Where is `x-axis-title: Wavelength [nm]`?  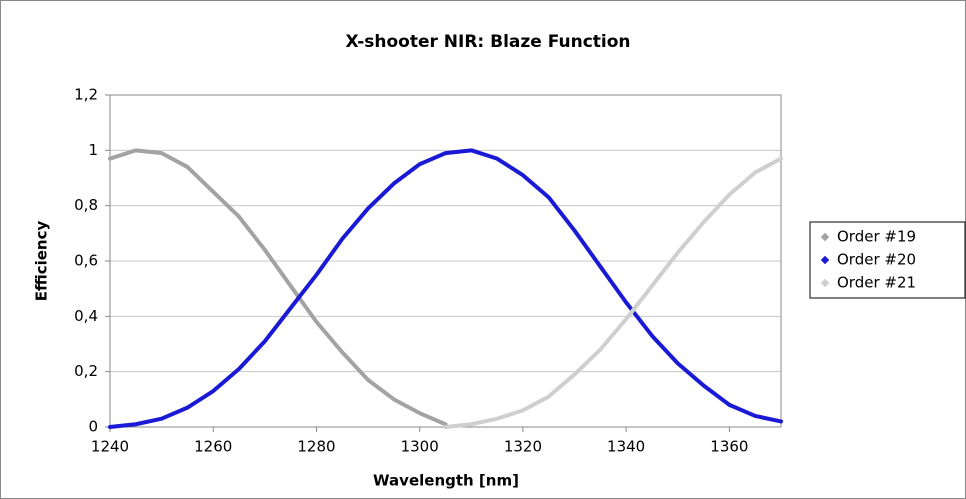
x-axis-title: Wavelength [nm] is located at coordinates (446, 481).